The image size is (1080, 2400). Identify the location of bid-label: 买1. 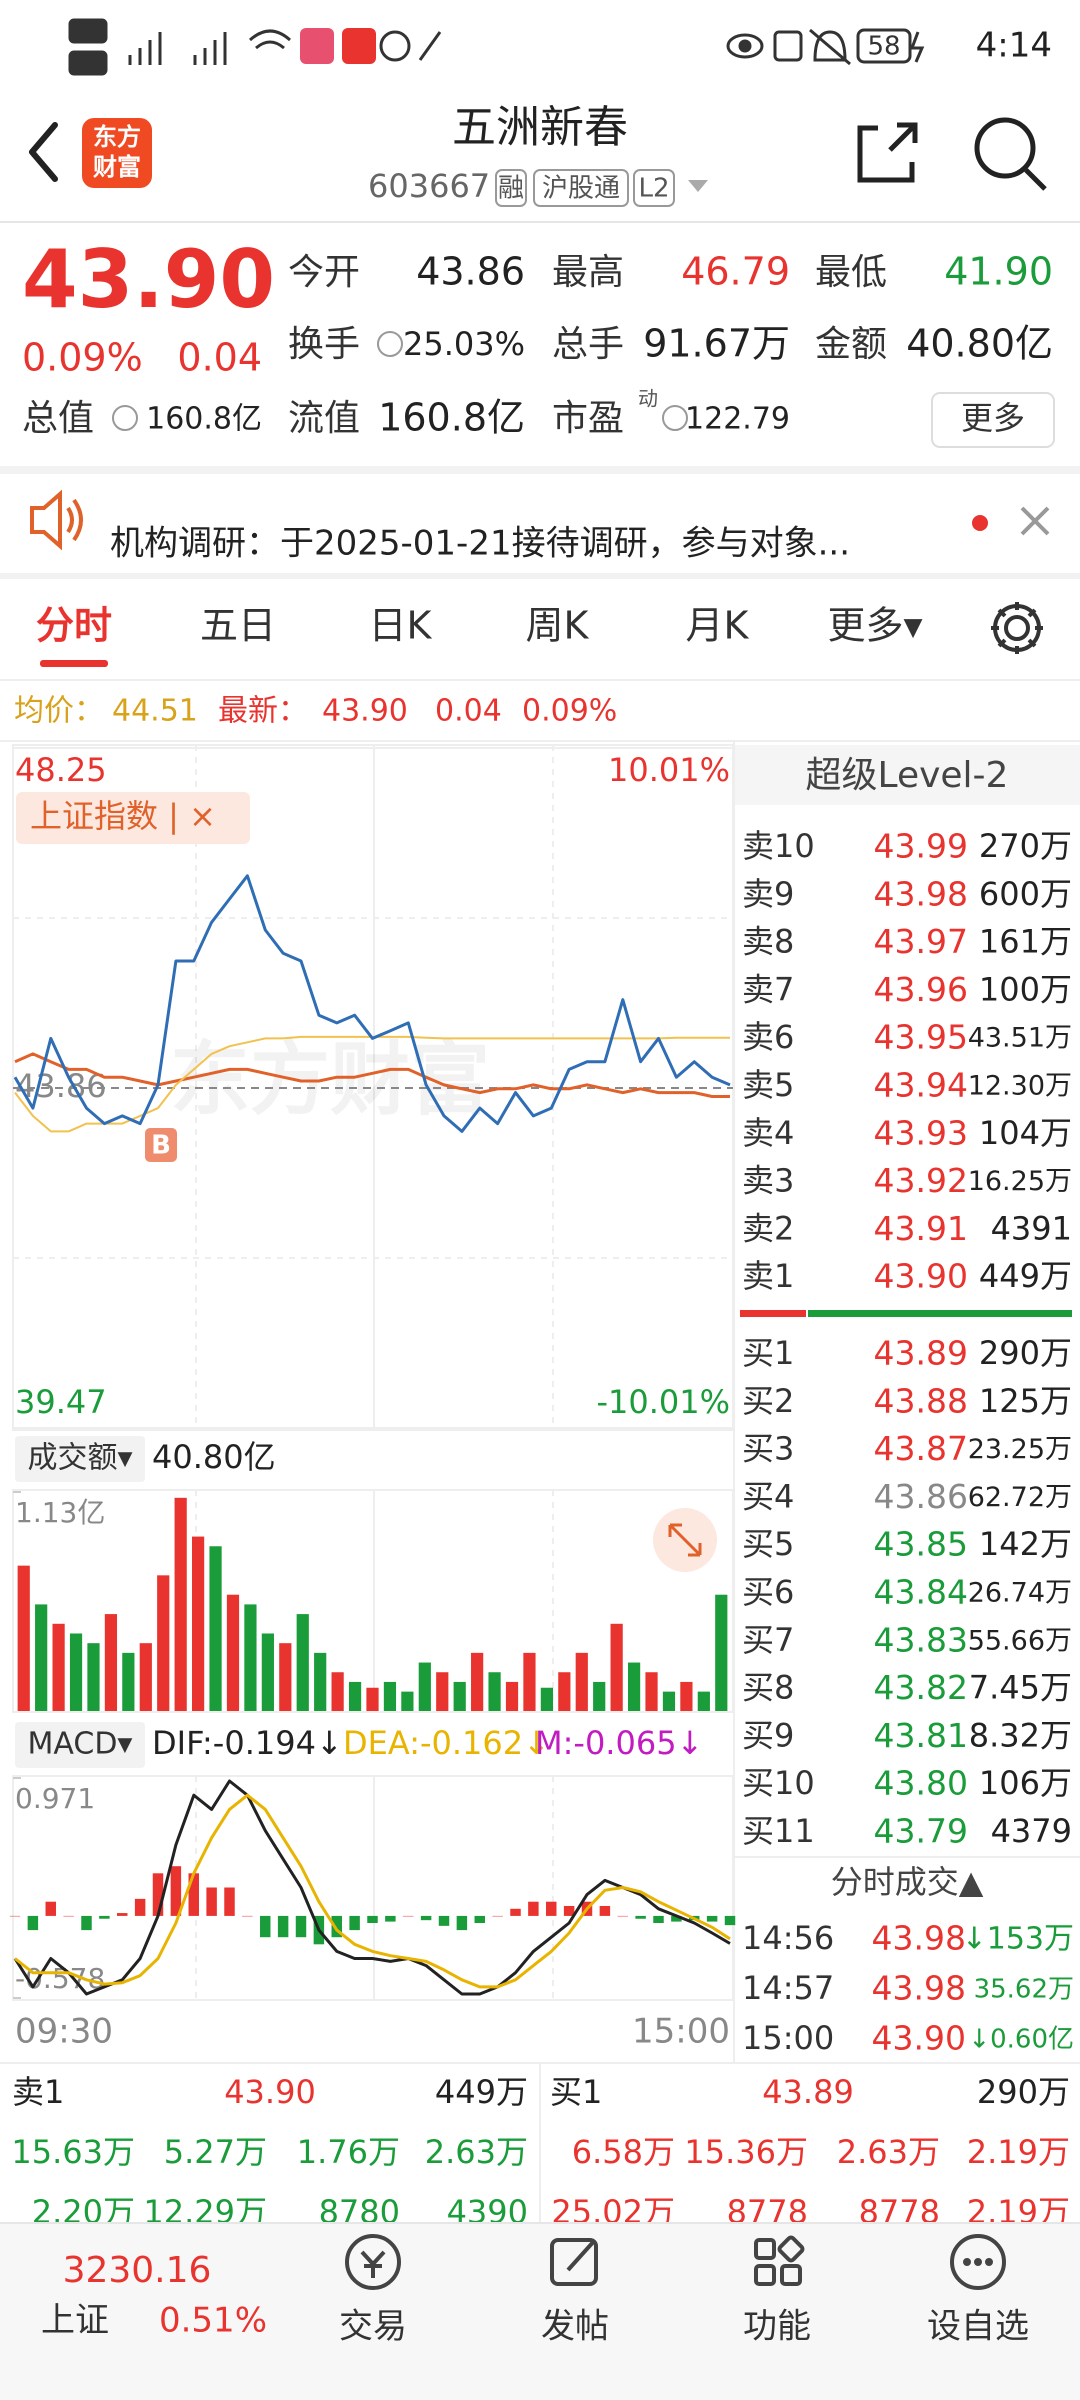
(768, 1353).